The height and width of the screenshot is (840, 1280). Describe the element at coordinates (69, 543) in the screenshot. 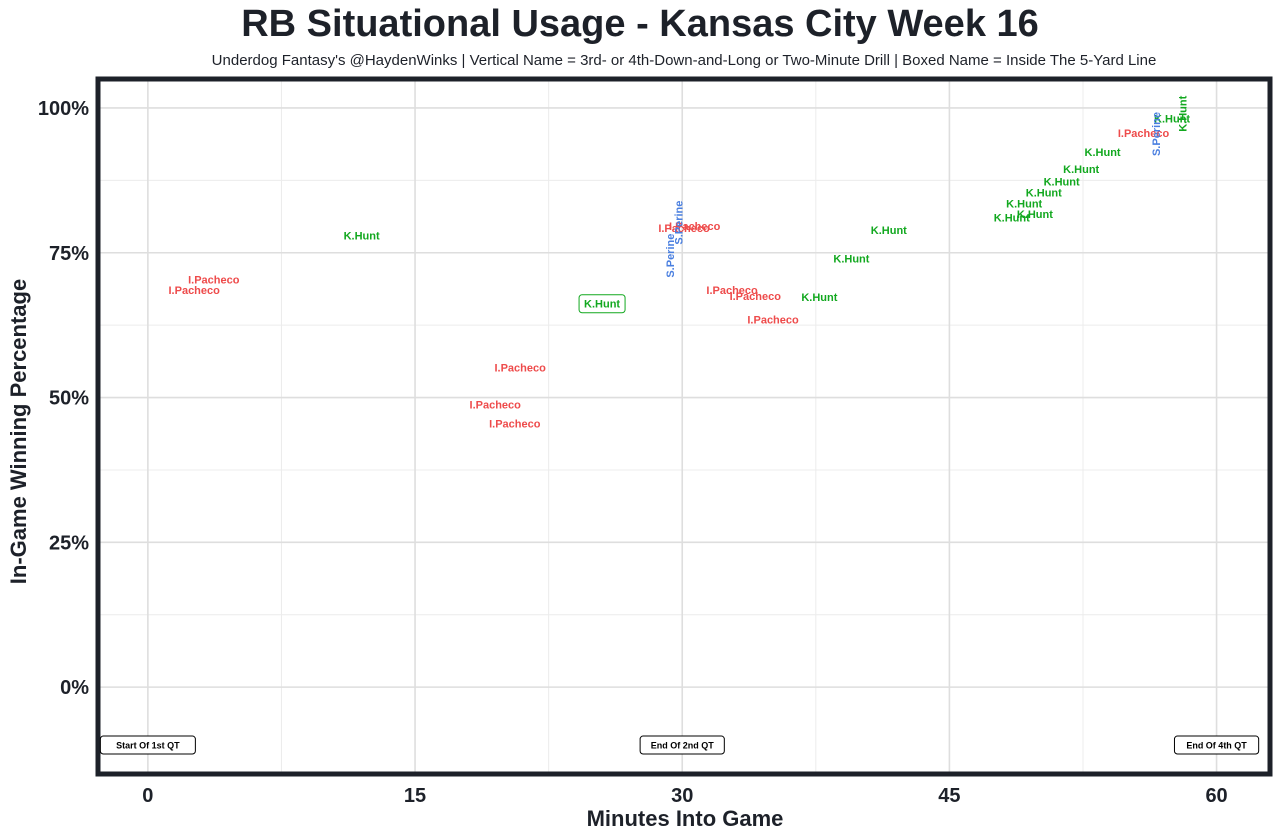

I see `y-tick-label: 25%` at that location.